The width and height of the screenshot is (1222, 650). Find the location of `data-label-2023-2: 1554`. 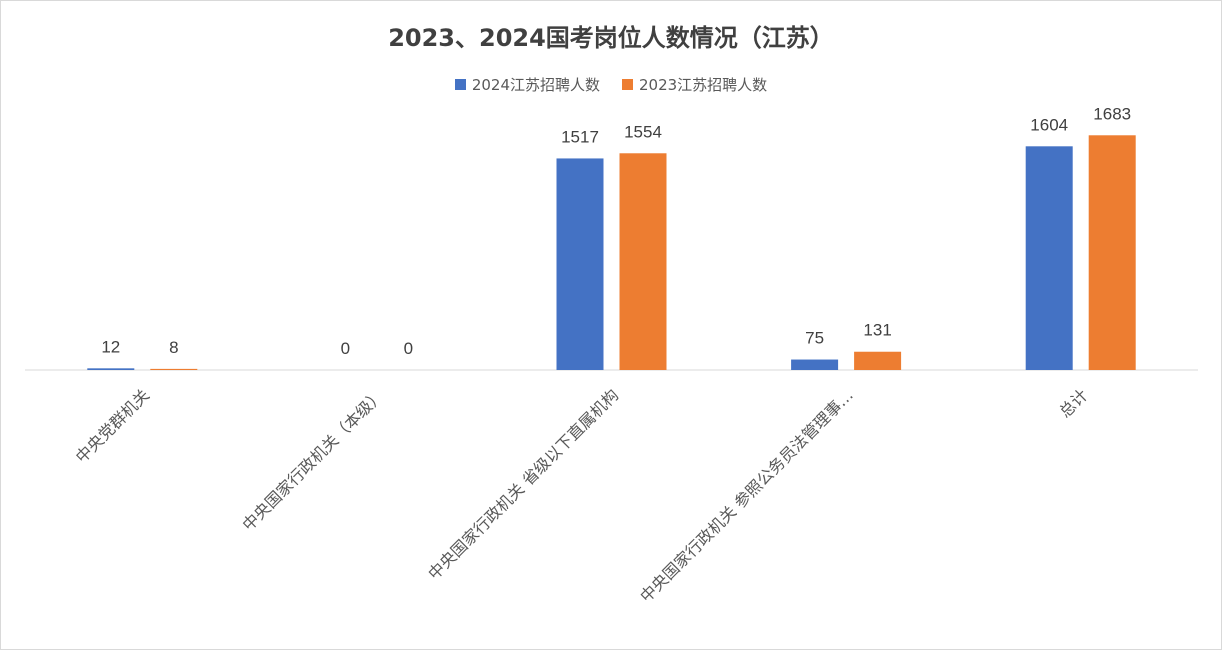

data-label-2023-2: 1554 is located at coordinates (643, 131).